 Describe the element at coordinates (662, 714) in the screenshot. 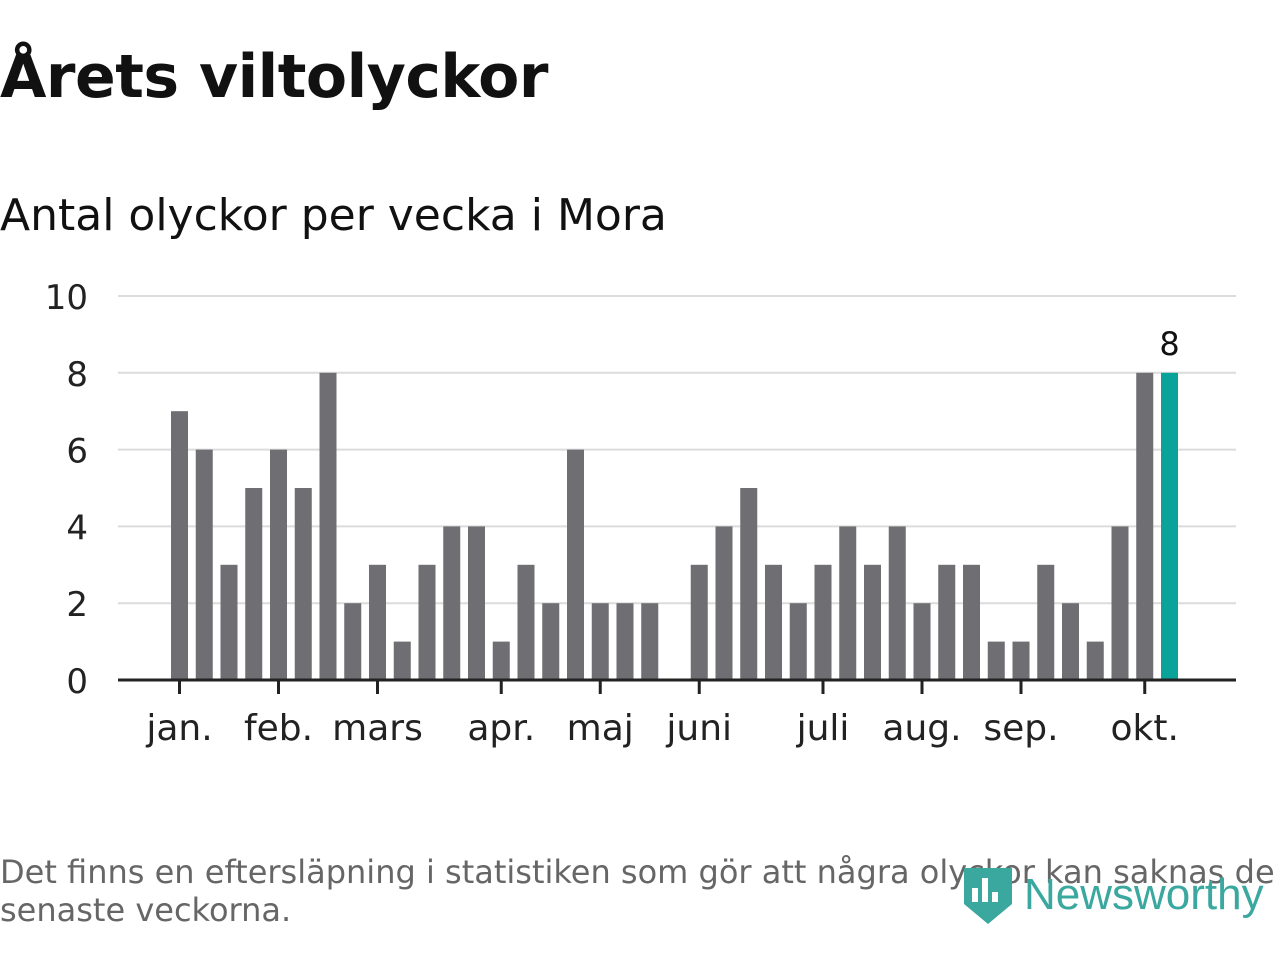

I see `x-axis-ticks: jan. feb. mars apr. maj juni juli aug. sep. okt.` at that location.